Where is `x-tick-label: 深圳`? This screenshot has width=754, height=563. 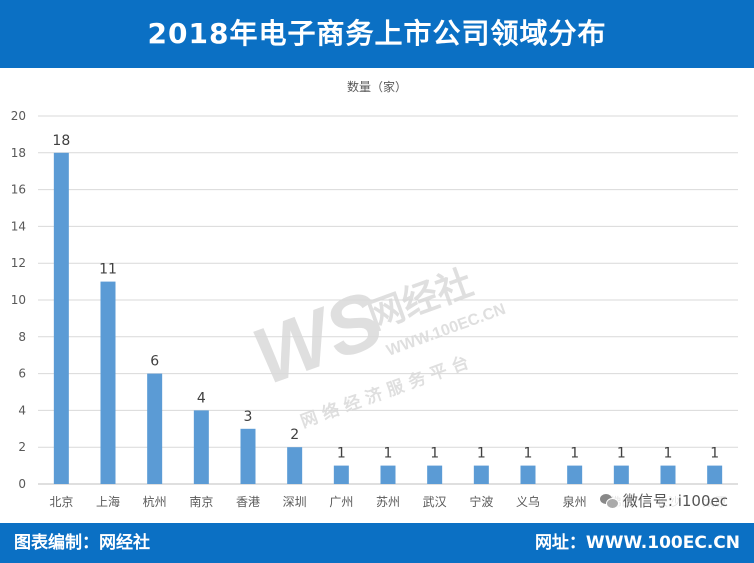
x-tick-label: 深圳 is located at coordinates (295, 502).